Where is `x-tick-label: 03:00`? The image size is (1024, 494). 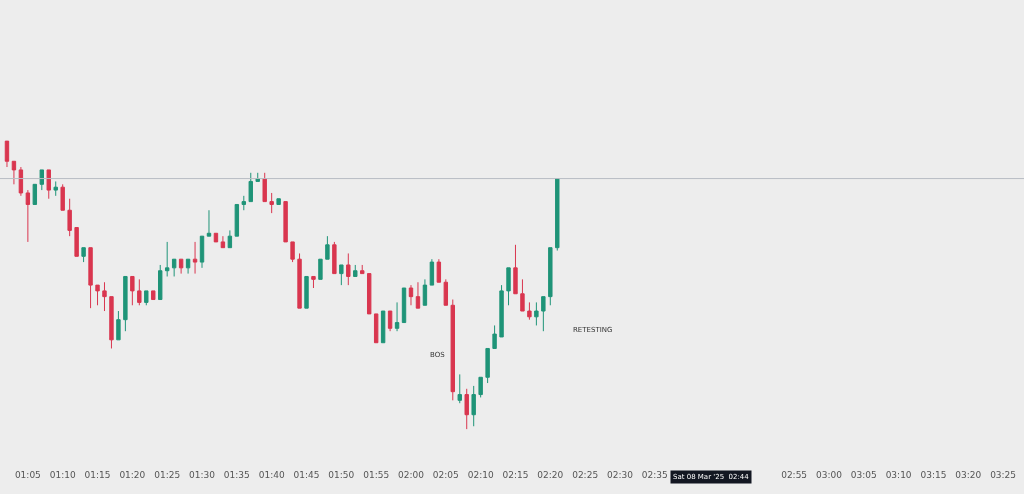
x-tick-label: 03:00 is located at coordinates (829, 475).